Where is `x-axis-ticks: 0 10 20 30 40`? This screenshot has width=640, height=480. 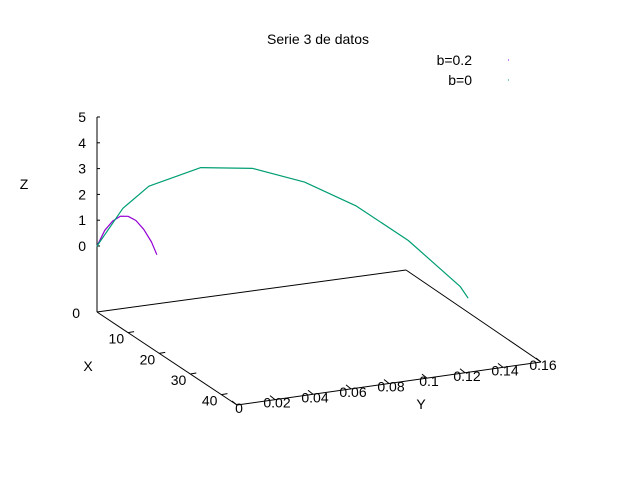
x-axis-ticks: 0 10 20 30 40 is located at coordinates (150, 357).